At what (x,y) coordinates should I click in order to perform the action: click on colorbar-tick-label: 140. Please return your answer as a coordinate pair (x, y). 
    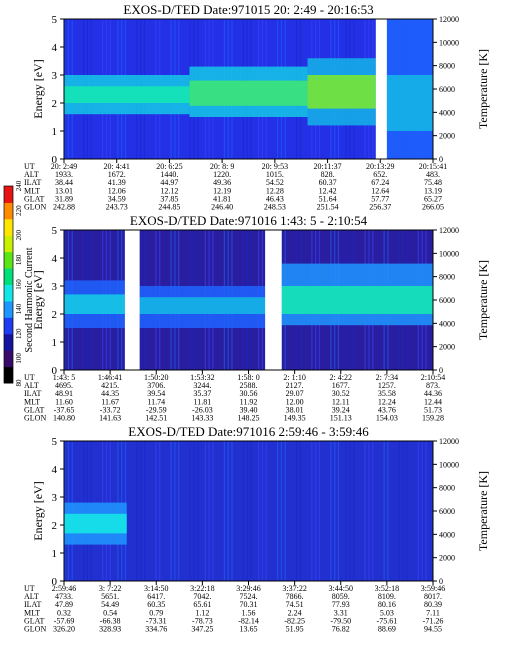
    Looking at the image, I should click on (19, 308).